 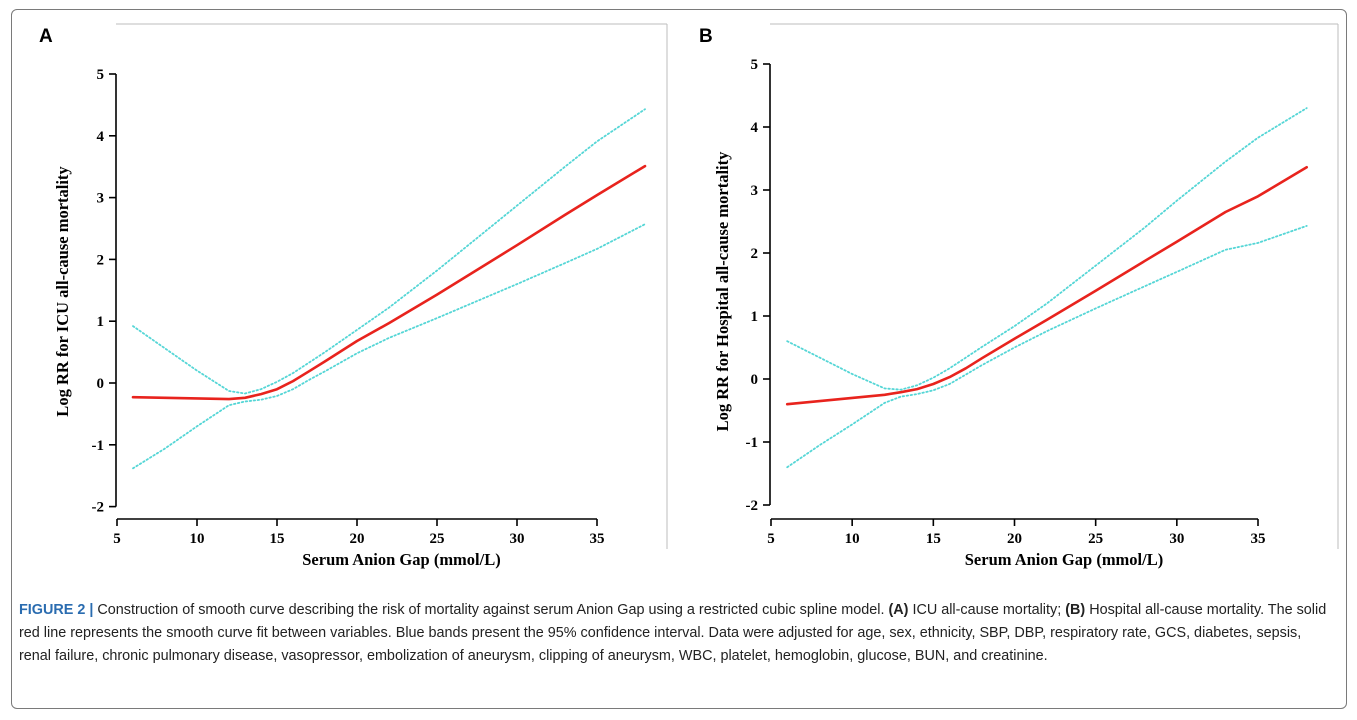 What do you see at coordinates (755, 65) in the screenshot?
I see `panel-b-y-tick-label: 5` at bounding box center [755, 65].